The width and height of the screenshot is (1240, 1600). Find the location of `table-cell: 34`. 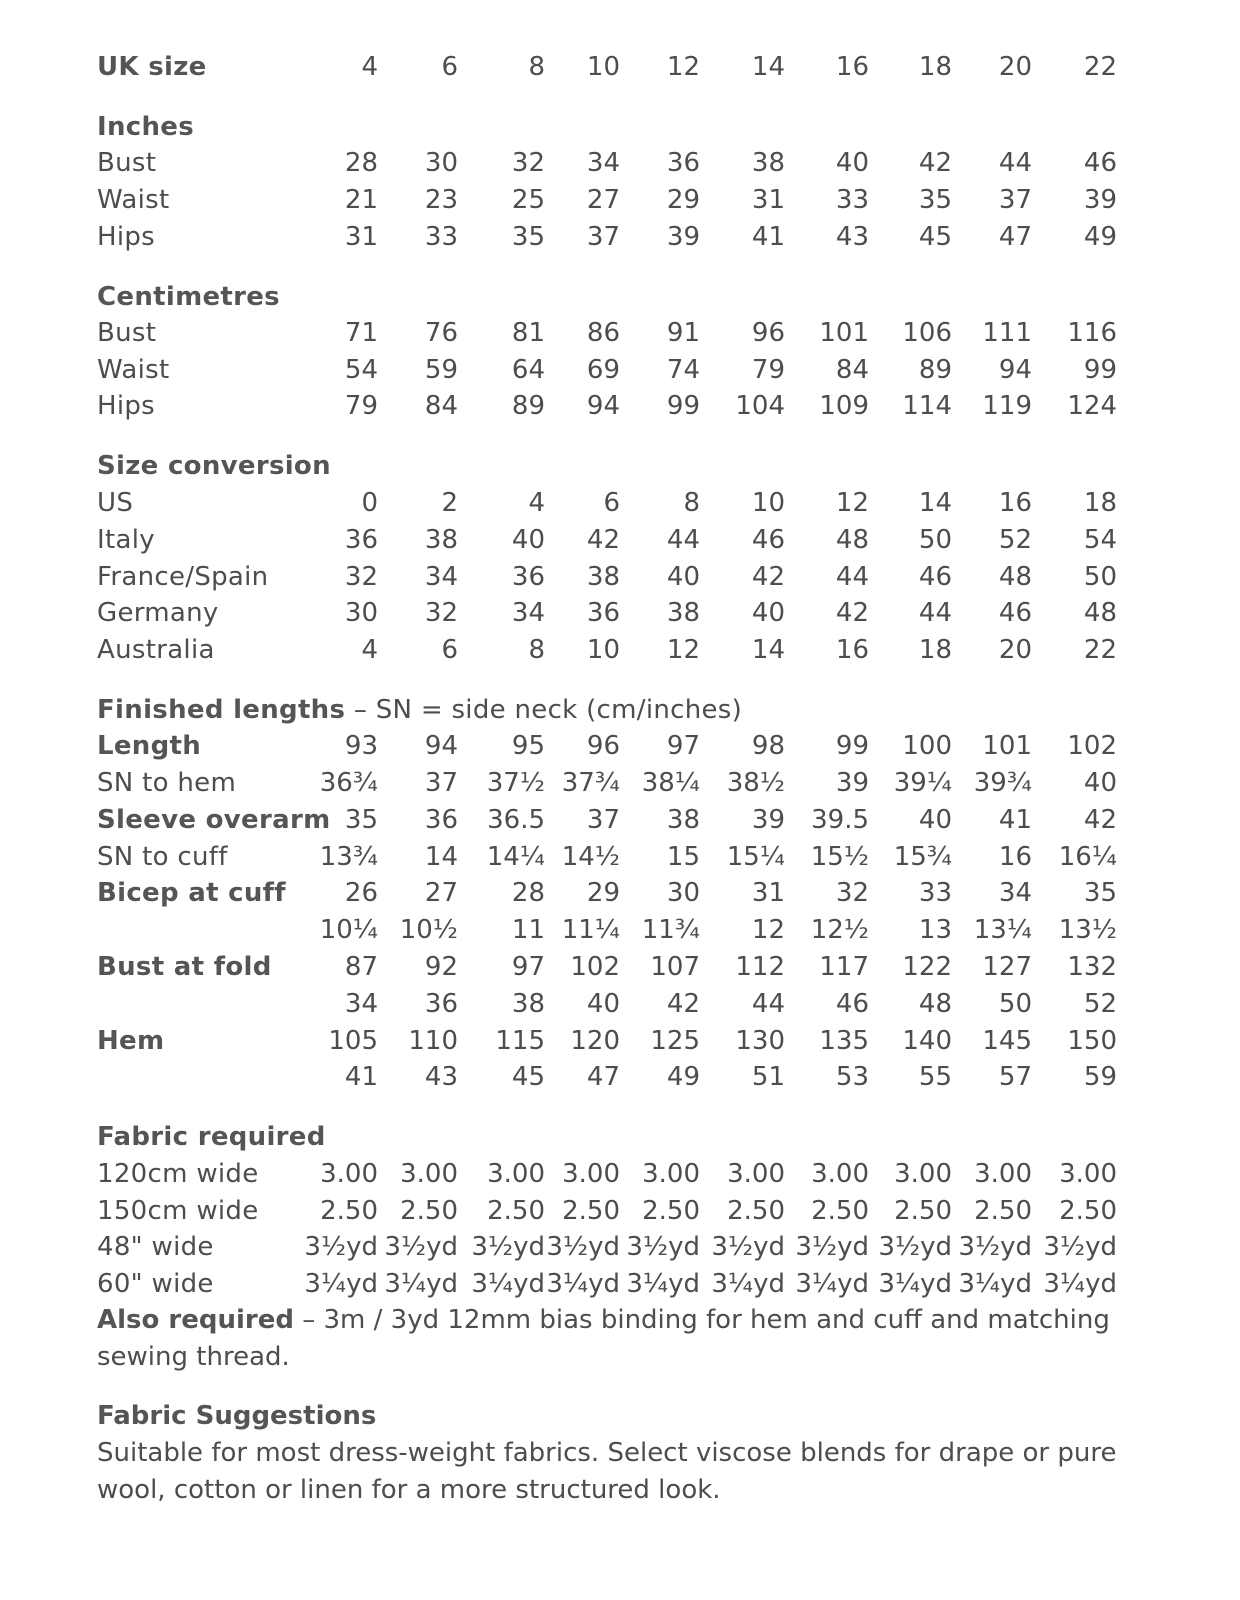

table-cell: 34 is located at coordinates (441, 577).